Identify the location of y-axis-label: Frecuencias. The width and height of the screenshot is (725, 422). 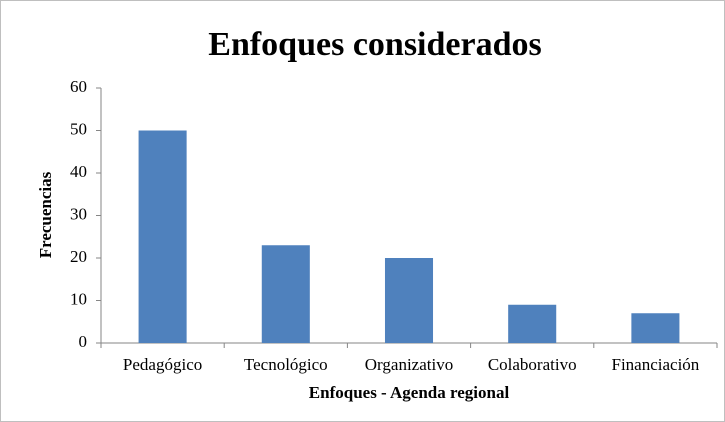
(45, 214).